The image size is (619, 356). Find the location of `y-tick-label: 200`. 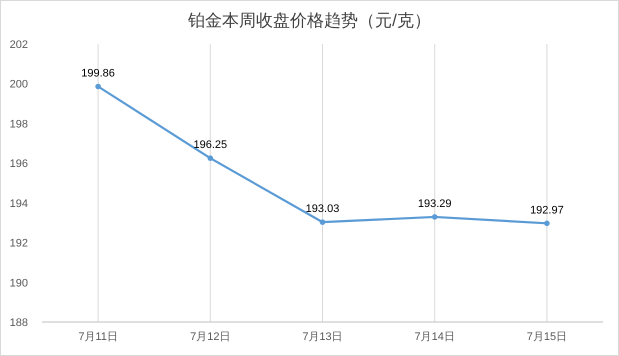

y-tick-label: 200 is located at coordinates (19, 84).